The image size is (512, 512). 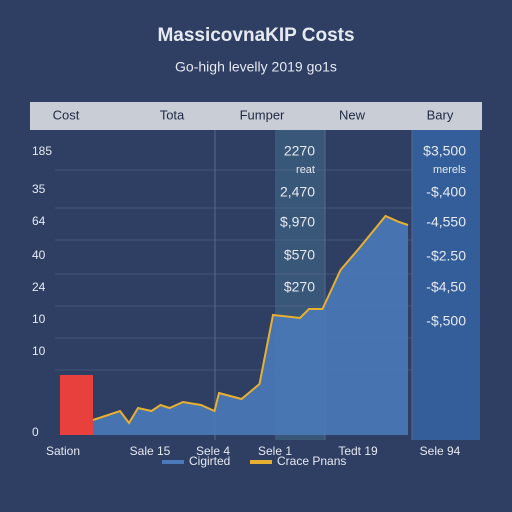 I want to click on header-cell: Cost, so click(x=66, y=114).